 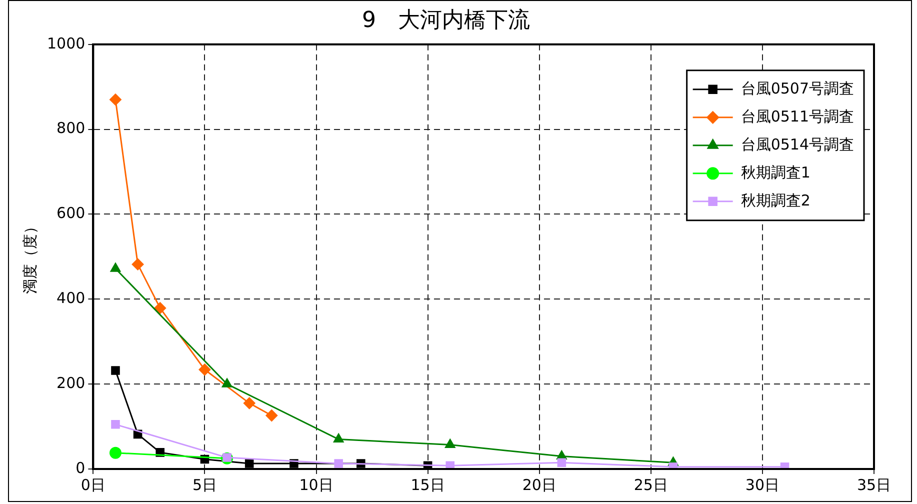 I want to click on y-tick-label: 600, so click(x=71, y=213).